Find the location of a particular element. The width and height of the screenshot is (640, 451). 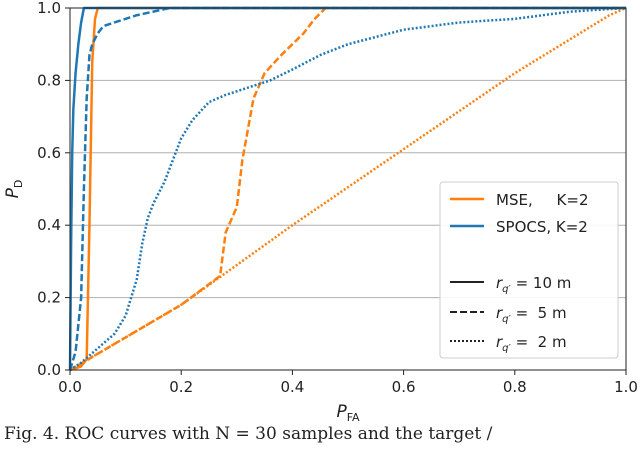

y-tick-label: 0.6 is located at coordinates (49, 153).